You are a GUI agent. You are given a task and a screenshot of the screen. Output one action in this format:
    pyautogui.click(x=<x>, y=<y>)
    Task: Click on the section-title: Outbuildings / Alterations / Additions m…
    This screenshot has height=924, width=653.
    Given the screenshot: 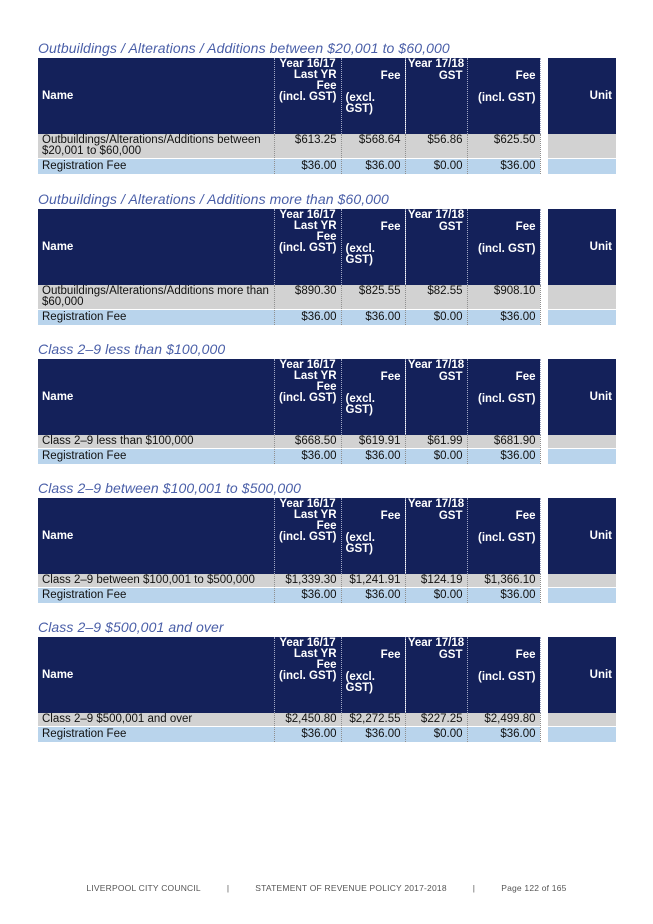 What is the action you would take?
    pyautogui.click(x=213, y=199)
    